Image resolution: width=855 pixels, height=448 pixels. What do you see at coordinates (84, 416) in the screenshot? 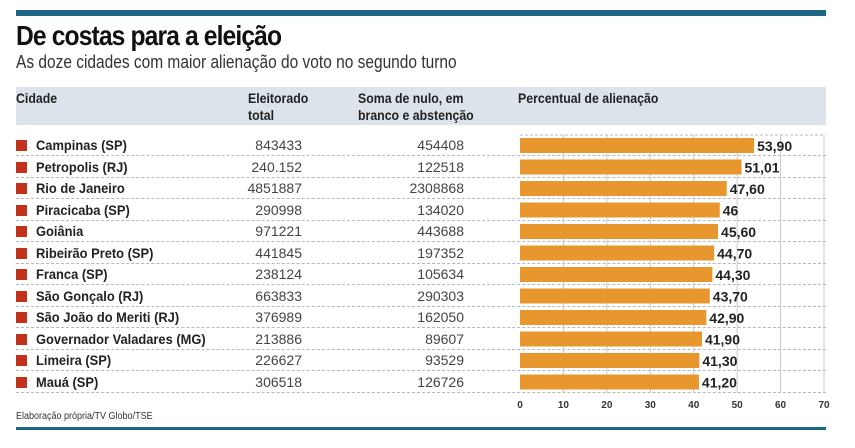
I see `source-note: Elaboração própria/TV Globo/TSE` at bounding box center [84, 416].